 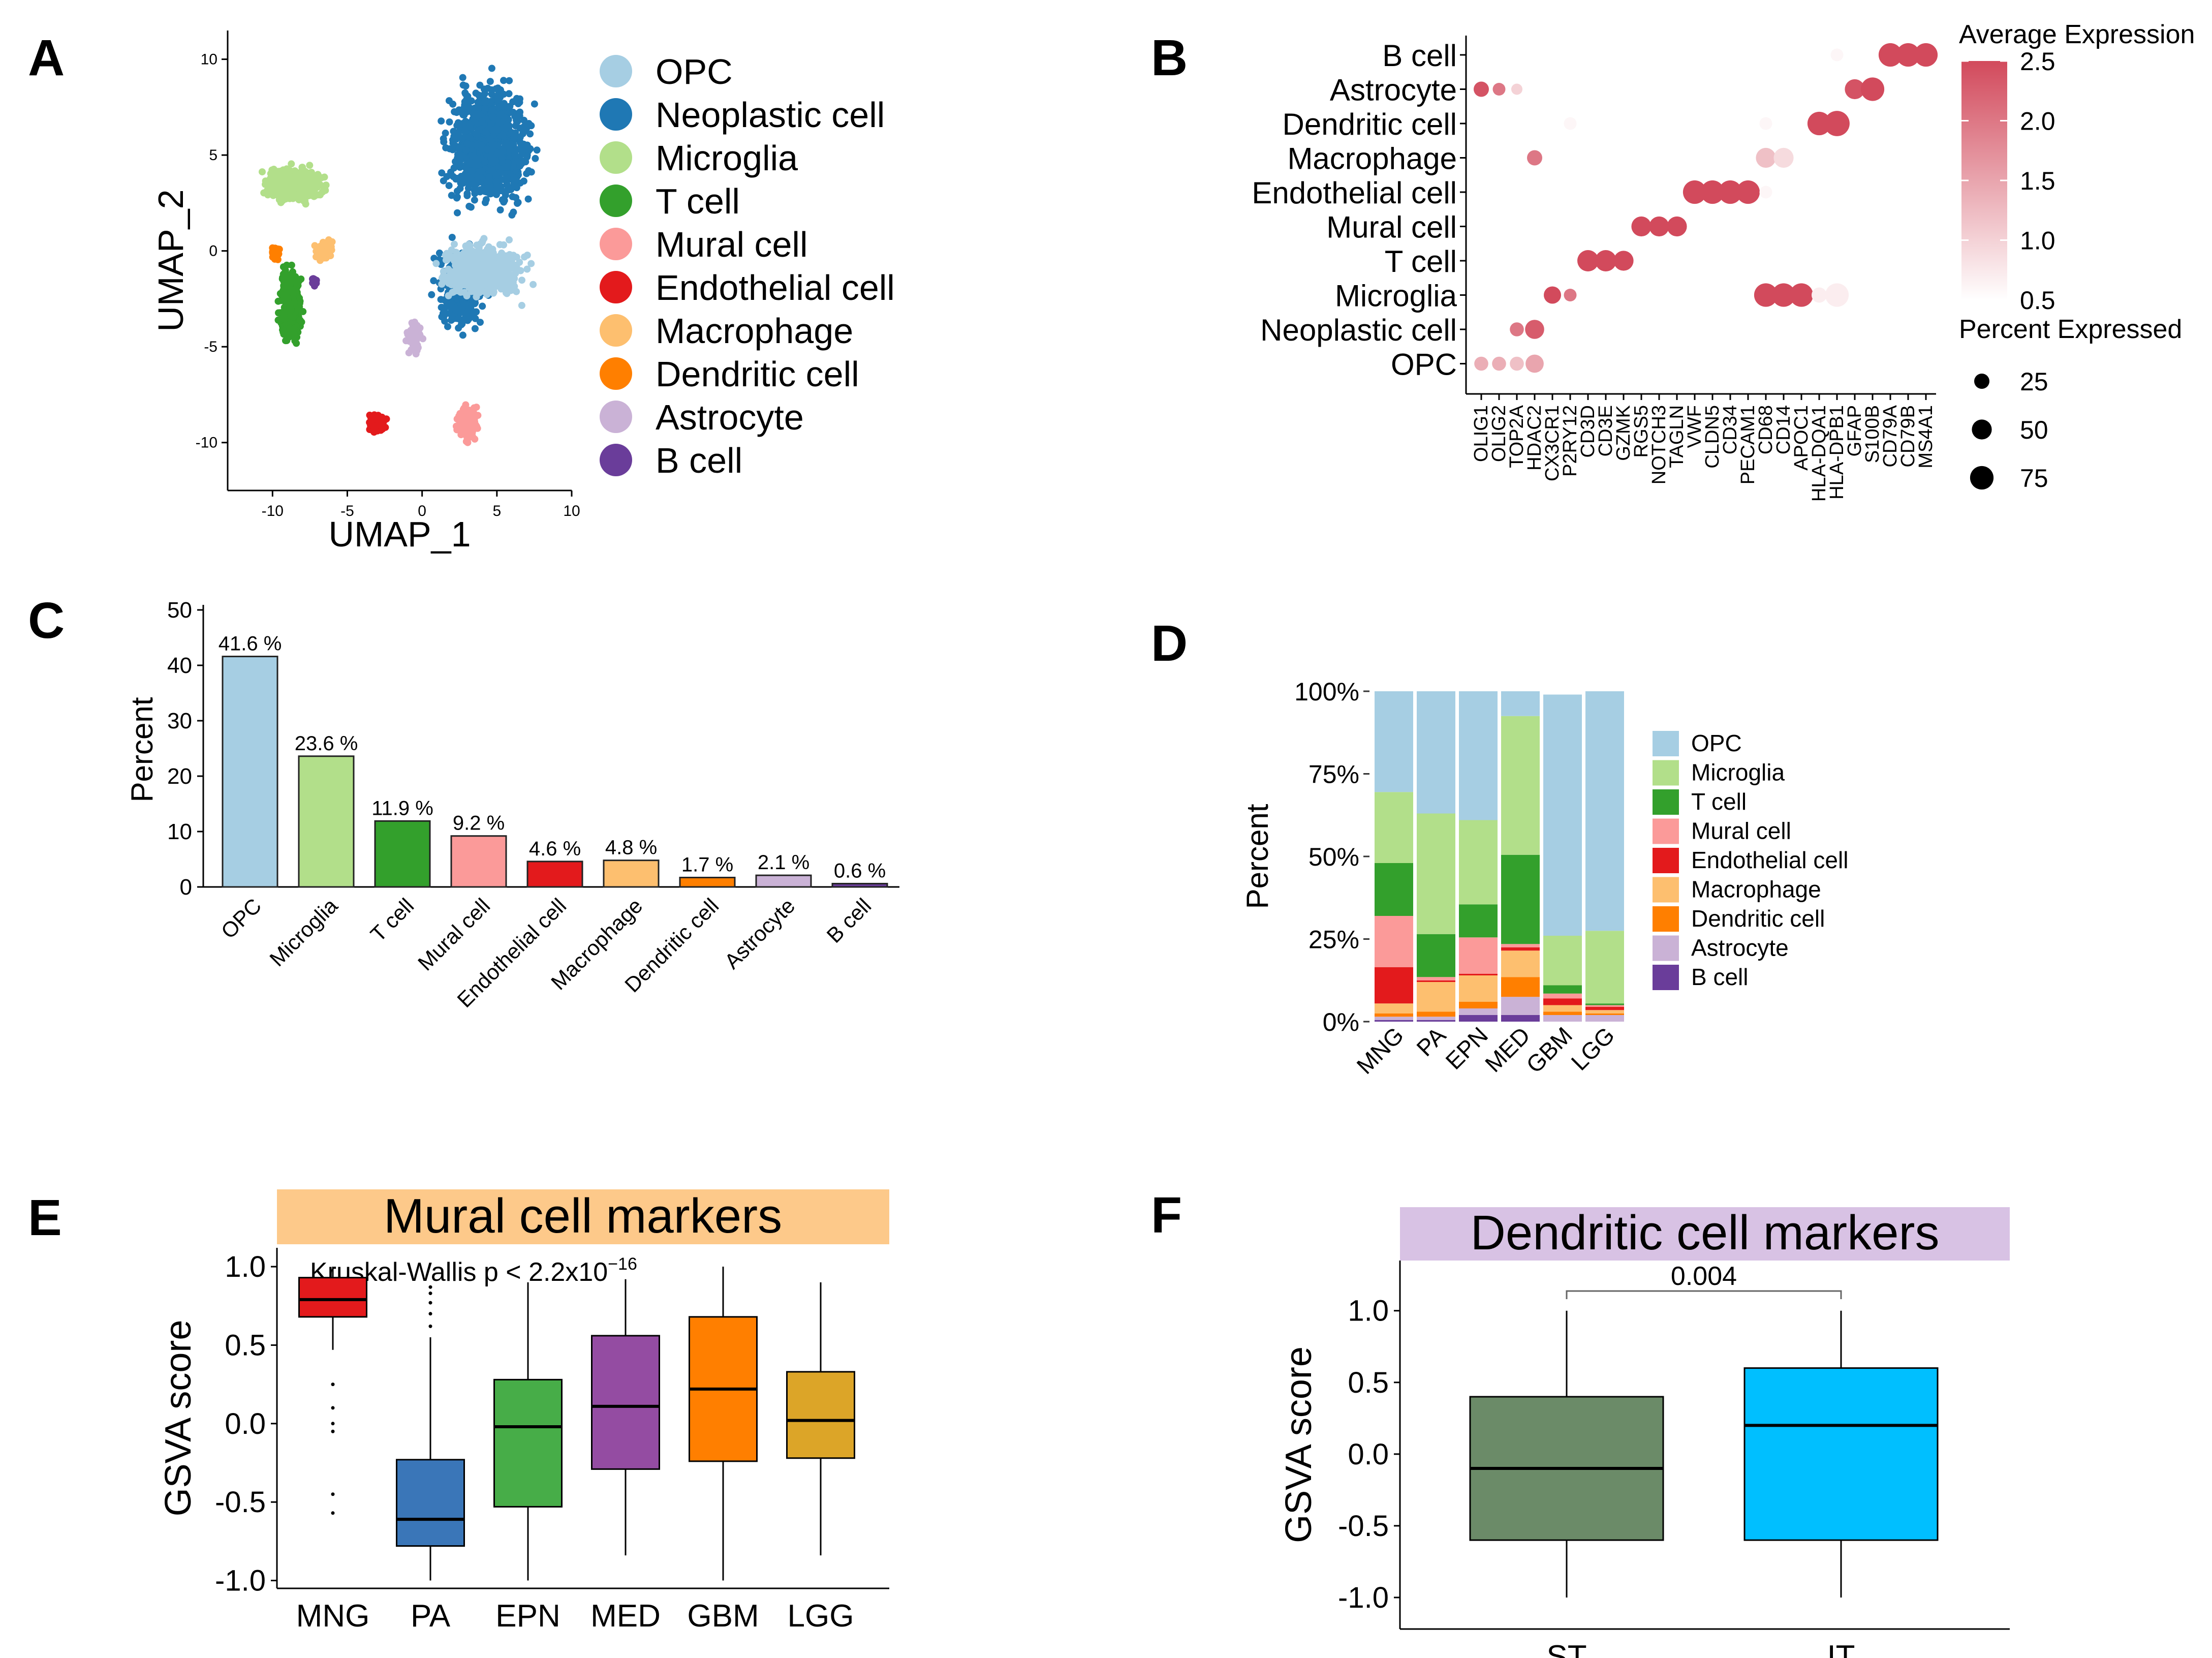 What do you see at coordinates (707, 864) in the screenshot?
I see `bar-value-label: 1.7 %` at bounding box center [707, 864].